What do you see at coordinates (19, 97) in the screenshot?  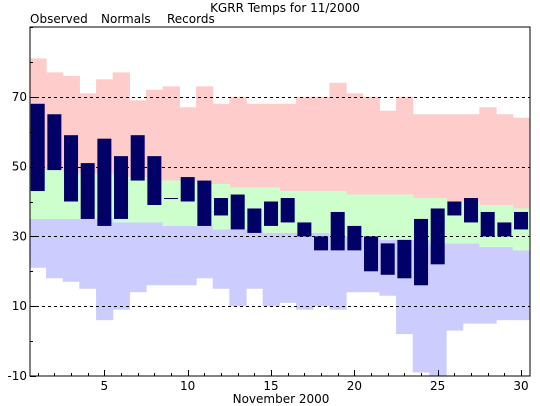 I see `y-tick-label: 70` at bounding box center [19, 97].